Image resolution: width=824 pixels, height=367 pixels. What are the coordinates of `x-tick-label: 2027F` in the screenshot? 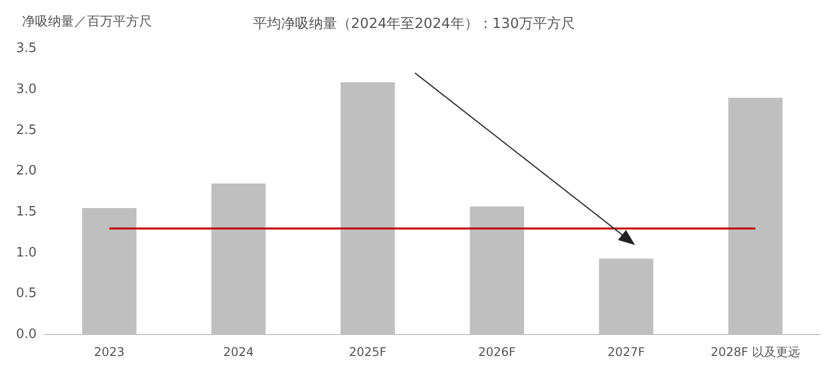 It's located at (626, 351).